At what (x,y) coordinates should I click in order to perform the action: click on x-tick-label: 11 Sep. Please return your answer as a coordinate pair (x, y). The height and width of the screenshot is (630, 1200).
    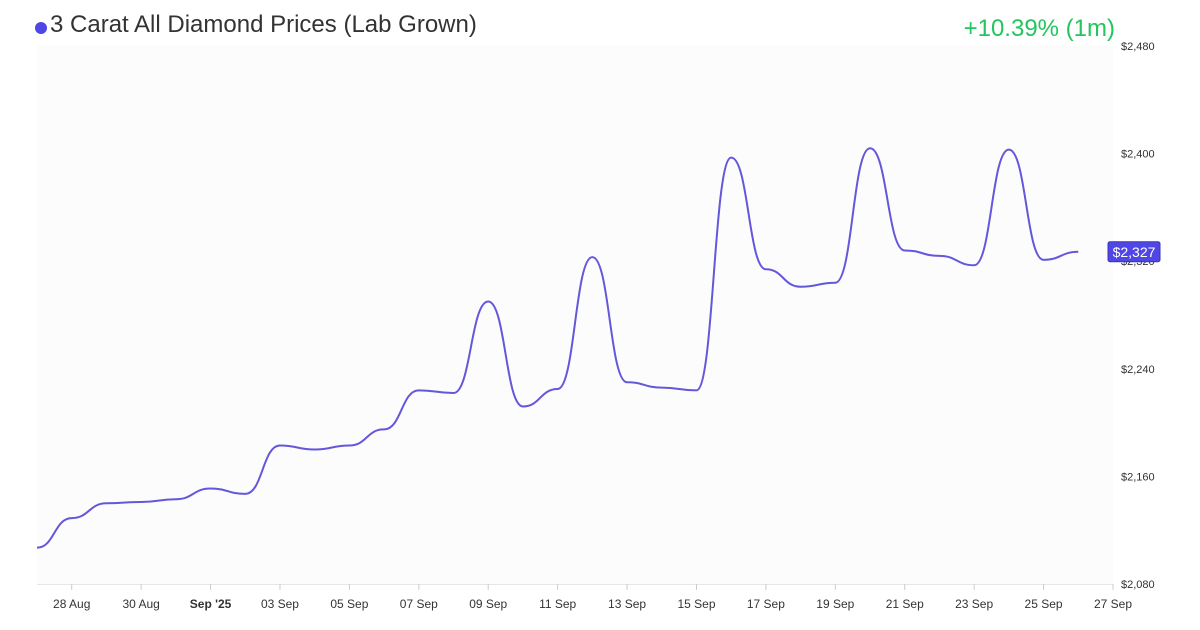
    Looking at the image, I should click on (557, 604).